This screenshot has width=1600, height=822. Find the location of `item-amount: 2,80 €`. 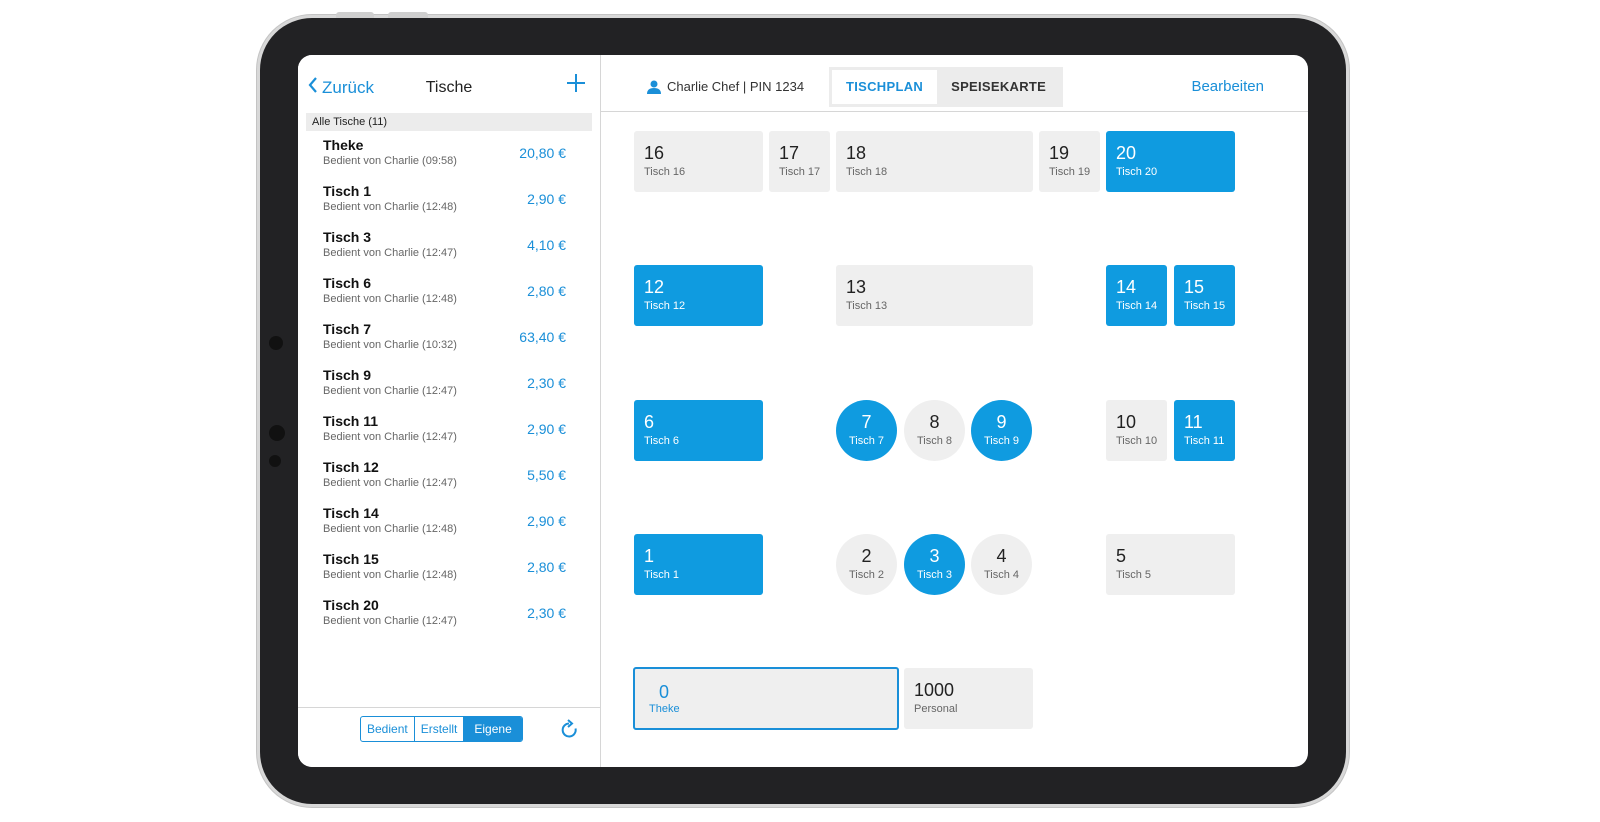

item-amount: 2,80 € is located at coordinates (546, 291).